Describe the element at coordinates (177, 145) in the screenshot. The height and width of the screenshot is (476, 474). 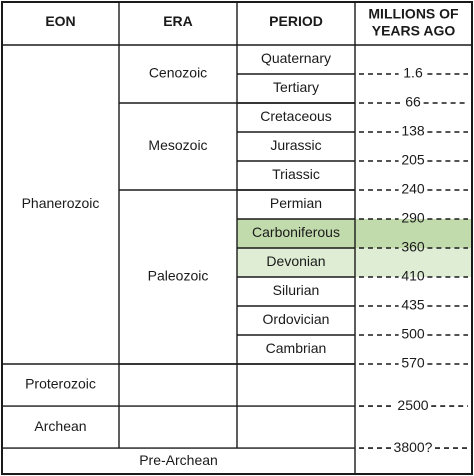
I see `era-mesozoic: Mesozoic` at that location.